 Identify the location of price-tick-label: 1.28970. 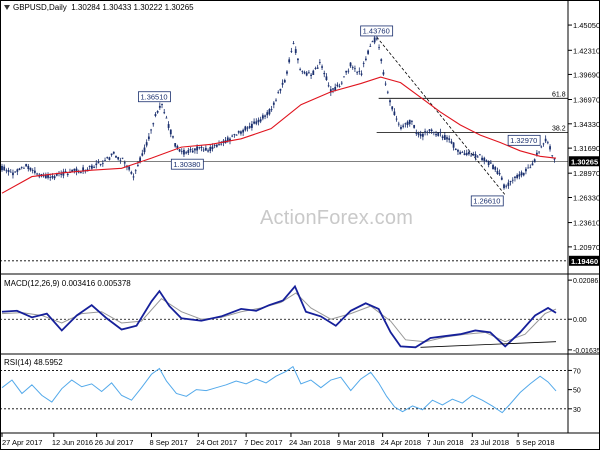
(586, 173).